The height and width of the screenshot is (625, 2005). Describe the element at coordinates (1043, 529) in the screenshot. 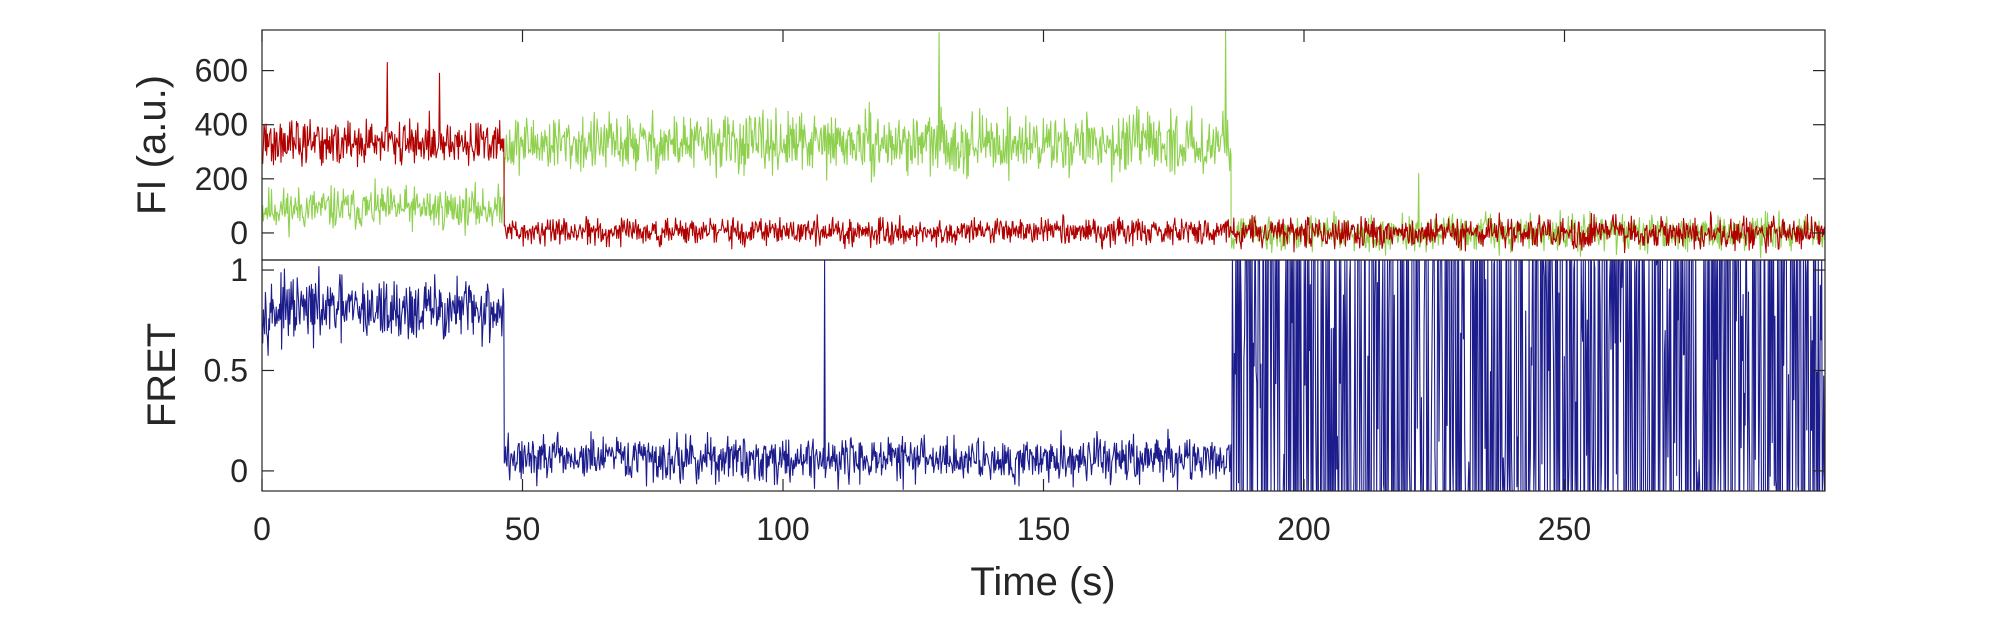

I see `x-tick-label: 150` at that location.